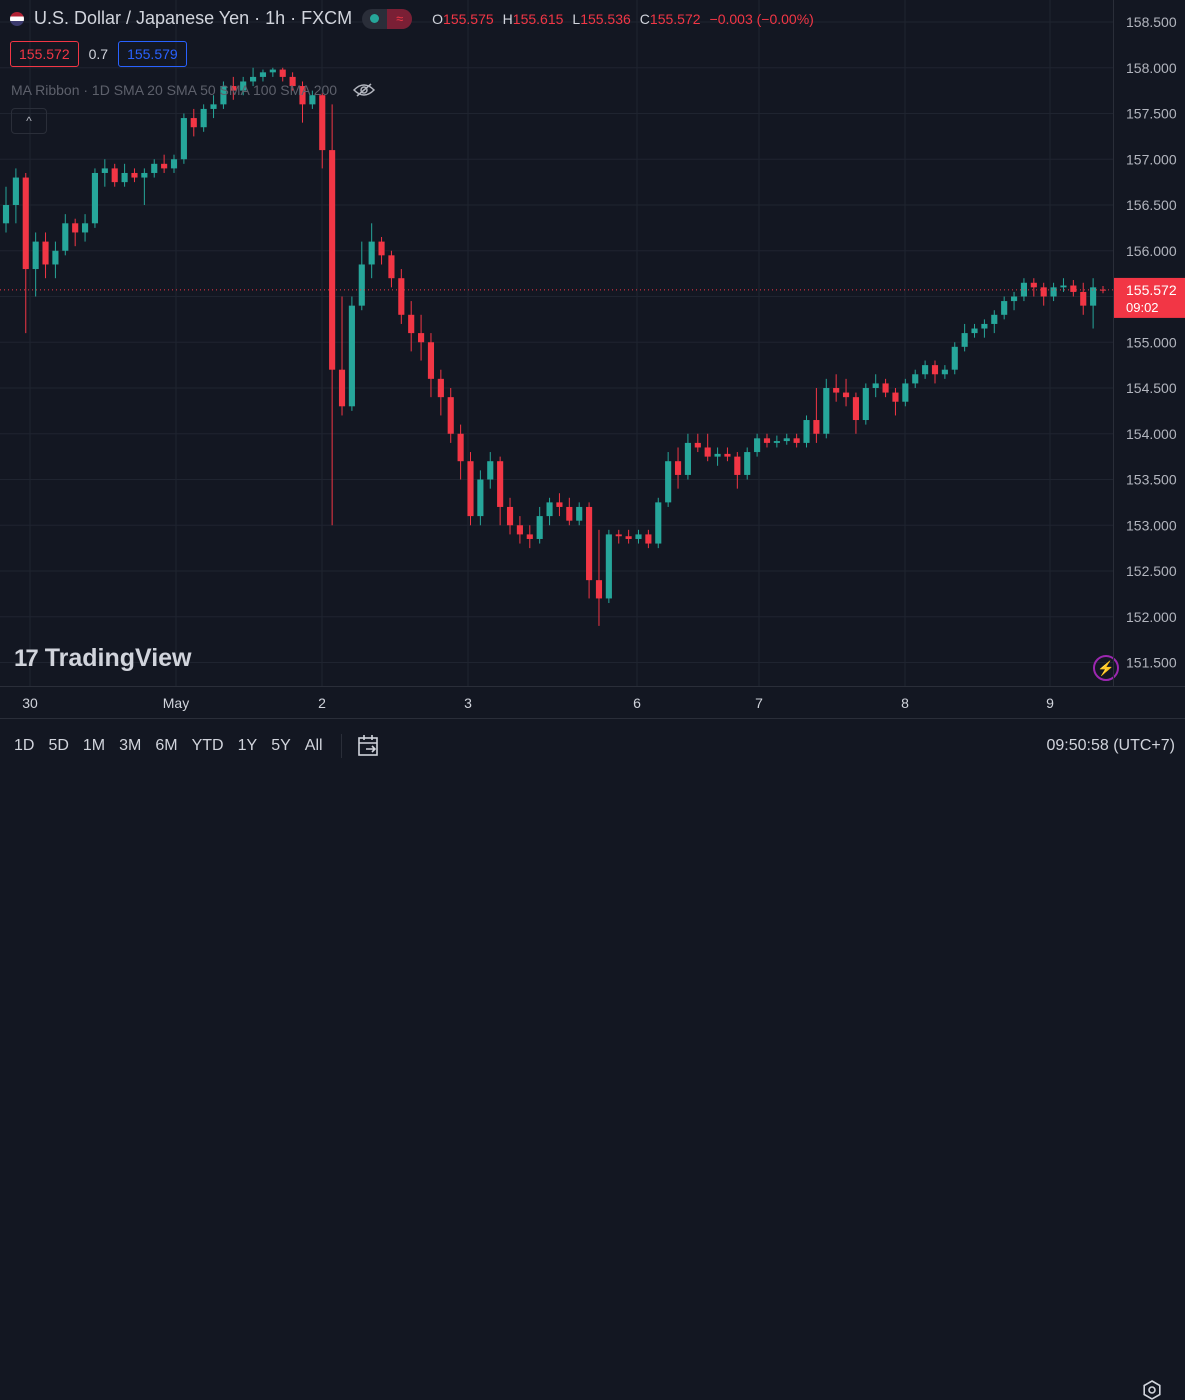 The width and height of the screenshot is (1185, 1400). Describe the element at coordinates (1151, 617) in the screenshot. I see `price-tick-label: 152.000` at that location.